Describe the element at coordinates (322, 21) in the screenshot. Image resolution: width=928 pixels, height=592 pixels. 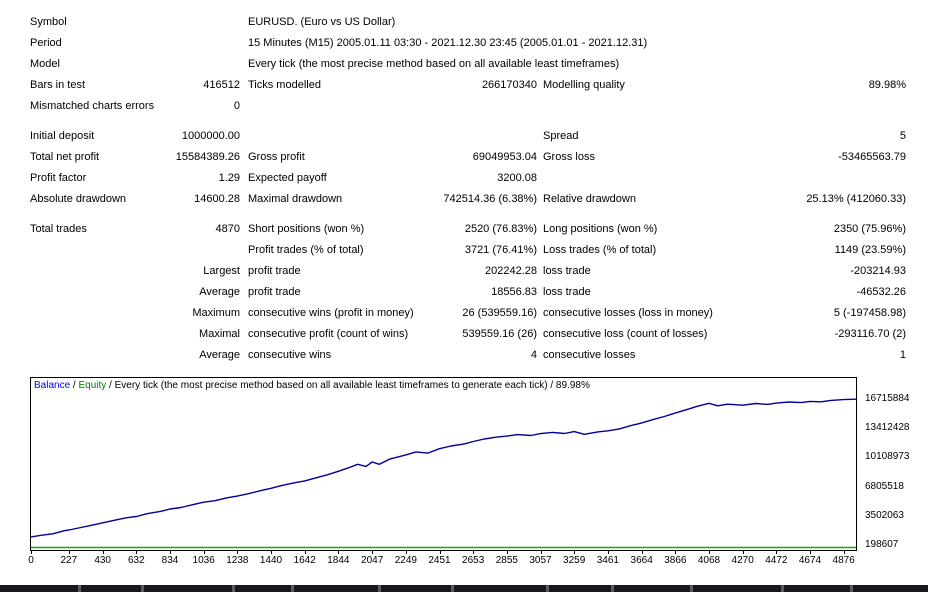
I see `stat-wide-value: EURUSD. (Euro vs US Dollar)` at that location.